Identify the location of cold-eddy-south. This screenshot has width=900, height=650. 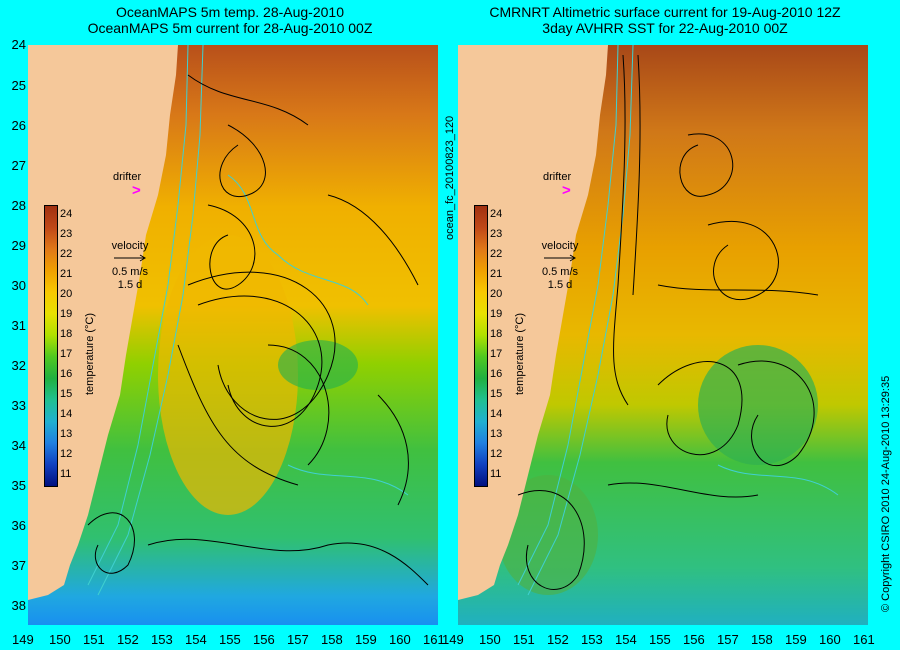
(548, 535).